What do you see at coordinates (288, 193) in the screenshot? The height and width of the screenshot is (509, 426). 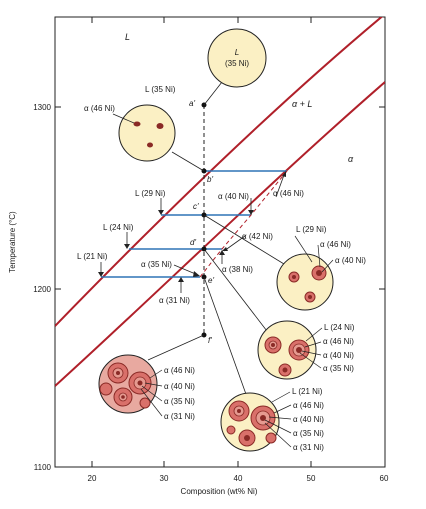 I see `label-alpha-46-right: α (46 Ni)` at bounding box center [288, 193].